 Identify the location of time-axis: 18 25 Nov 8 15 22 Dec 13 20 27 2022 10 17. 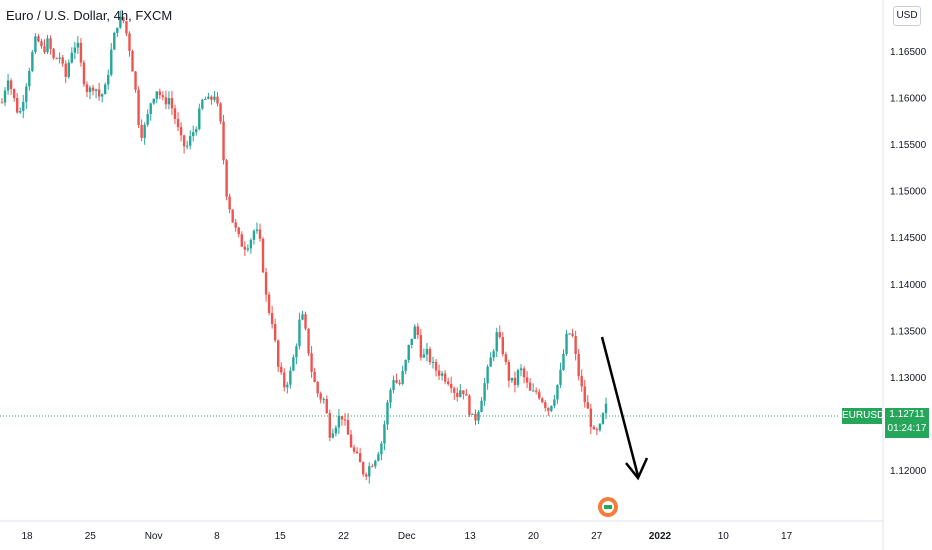
(406, 536).